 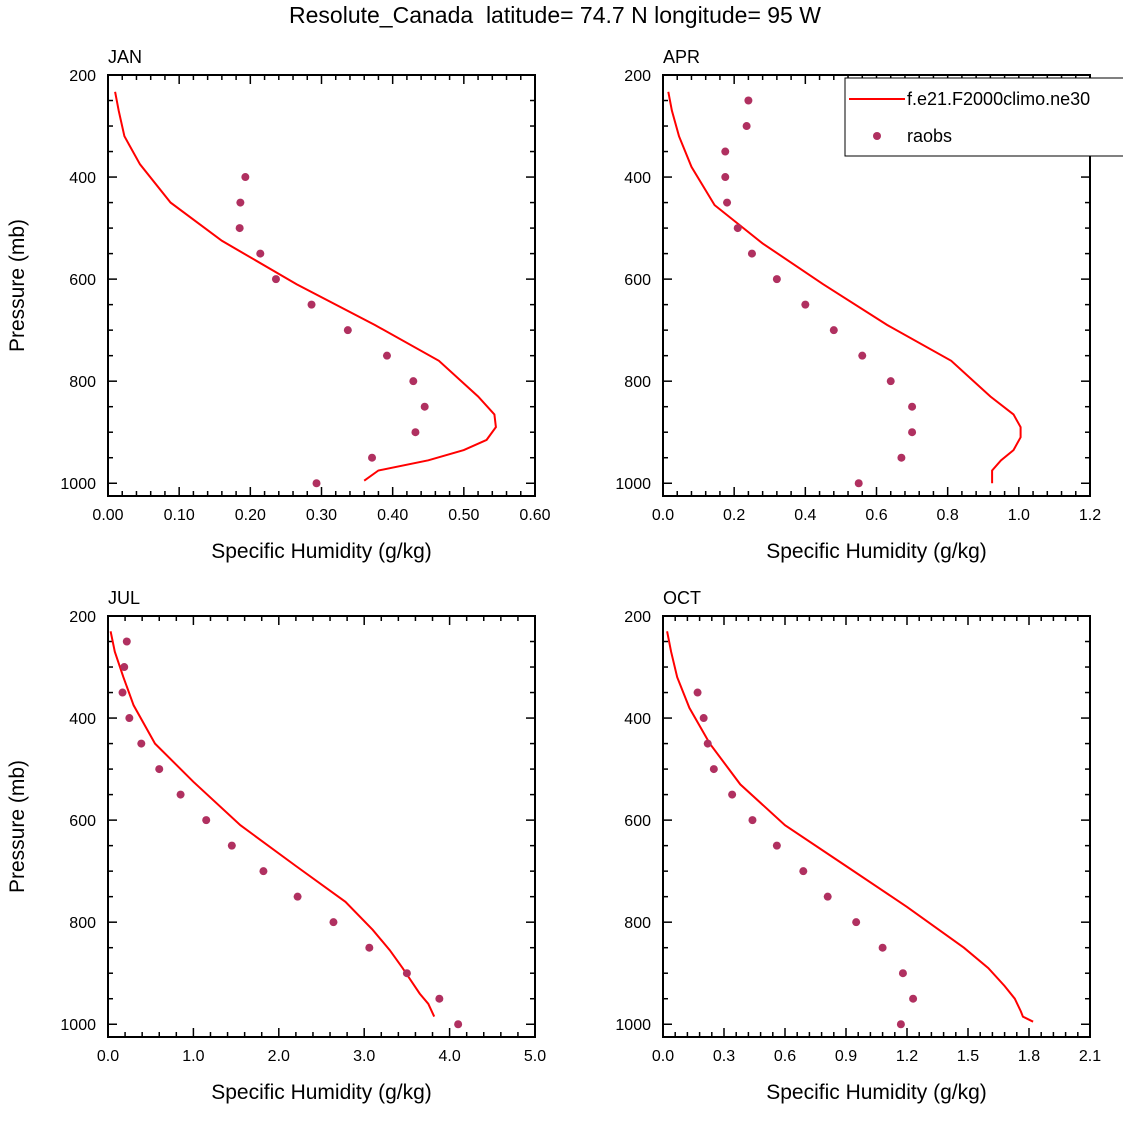 I want to click on panel-jan-y-axis-title: Pressure (mb), so click(x=17, y=285).